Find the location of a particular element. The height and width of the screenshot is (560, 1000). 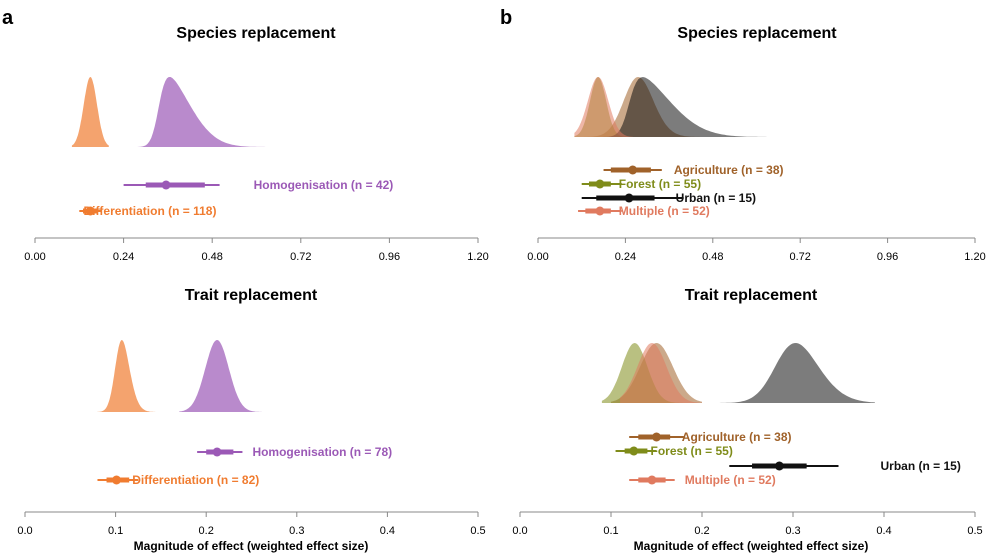

series-label-homogenisation: Homogenisation (n = 42) is located at coordinates (324, 185).